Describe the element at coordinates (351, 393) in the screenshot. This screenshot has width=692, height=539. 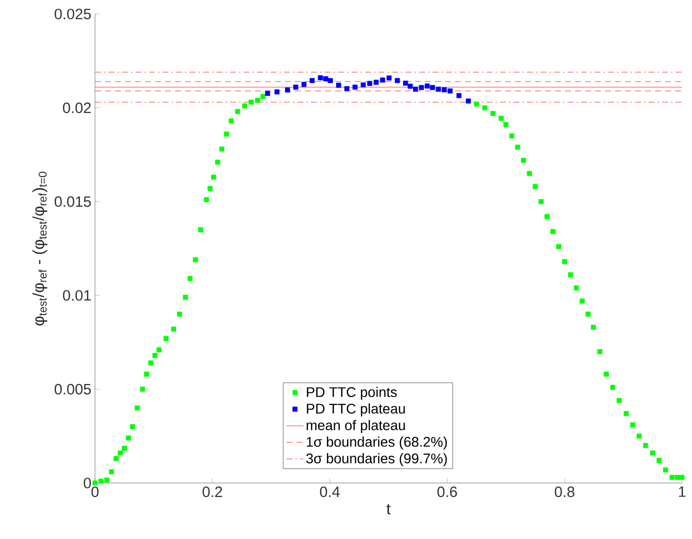
I see `legend-label: PD TTC points` at that location.